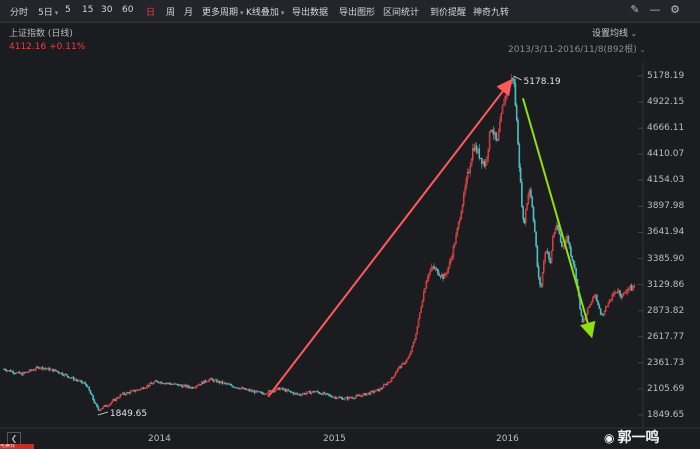 This screenshot has height=449, width=700. Describe the element at coordinates (401, 11) in the screenshot. I see `period-tab: 区间统计` at that location.